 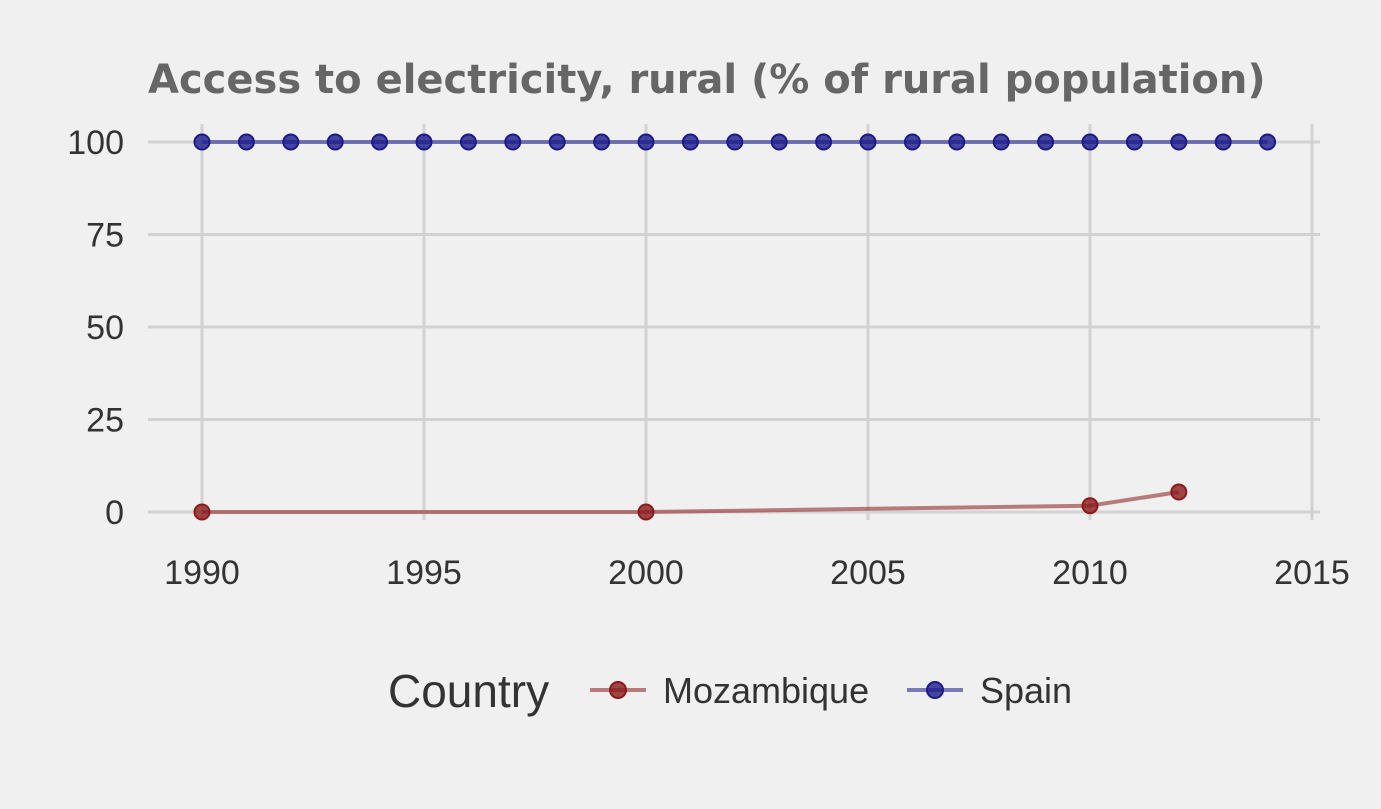 What do you see at coordinates (912, 142) in the screenshot?
I see `data-point-spain-2006` at bounding box center [912, 142].